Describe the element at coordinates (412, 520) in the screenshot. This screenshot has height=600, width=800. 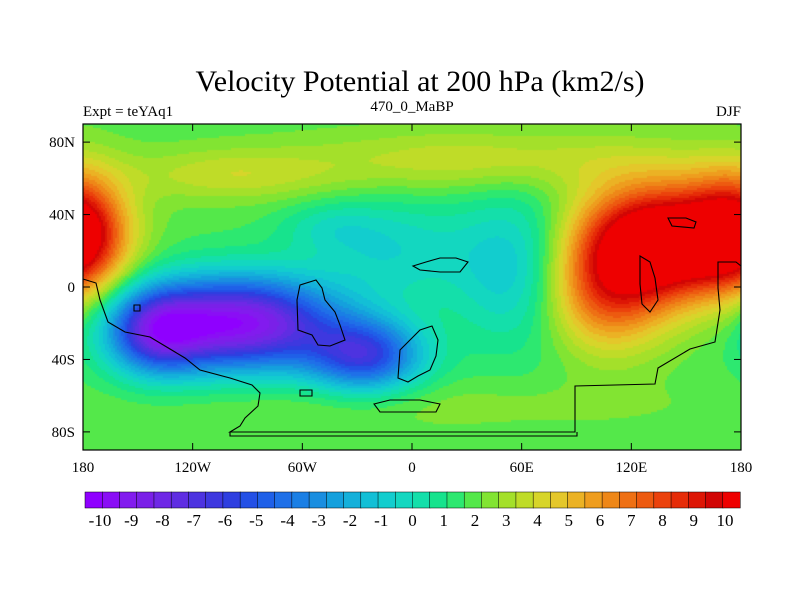
I see `colorbar-label: 0` at that location.